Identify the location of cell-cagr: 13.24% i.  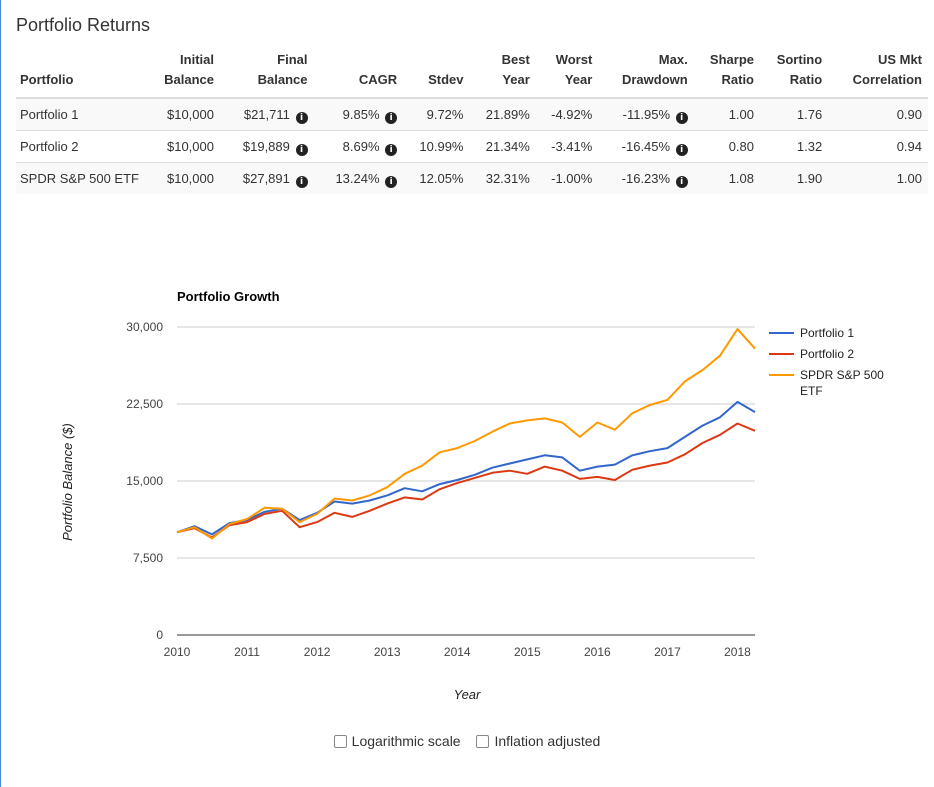
(358, 178).